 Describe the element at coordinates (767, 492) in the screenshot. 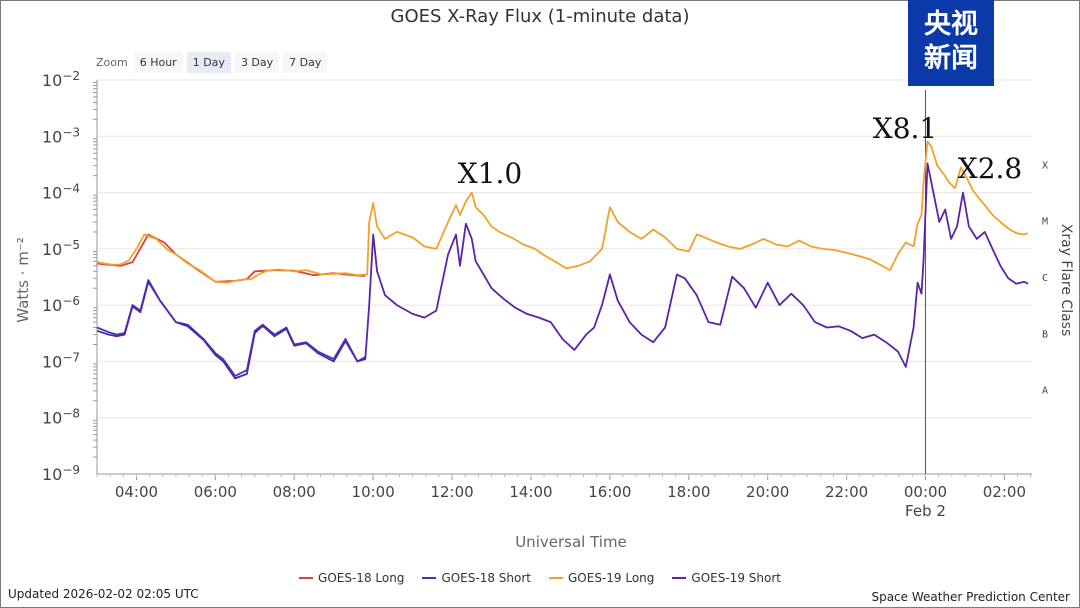

I see `x-tick-label: 20:00` at that location.